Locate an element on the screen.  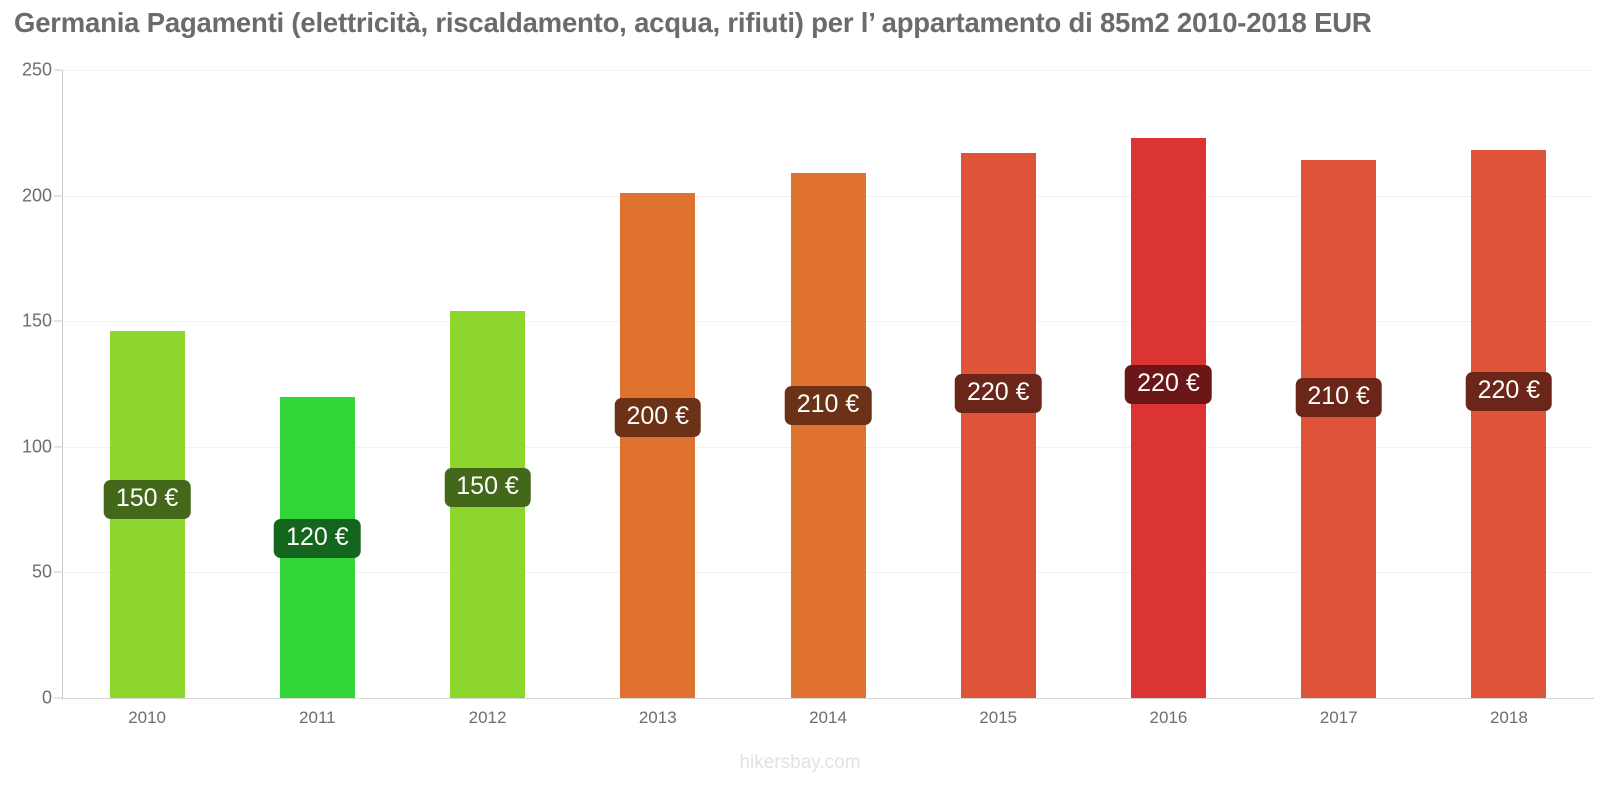
bar-2015: 220 € is located at coordinates (998, 425).